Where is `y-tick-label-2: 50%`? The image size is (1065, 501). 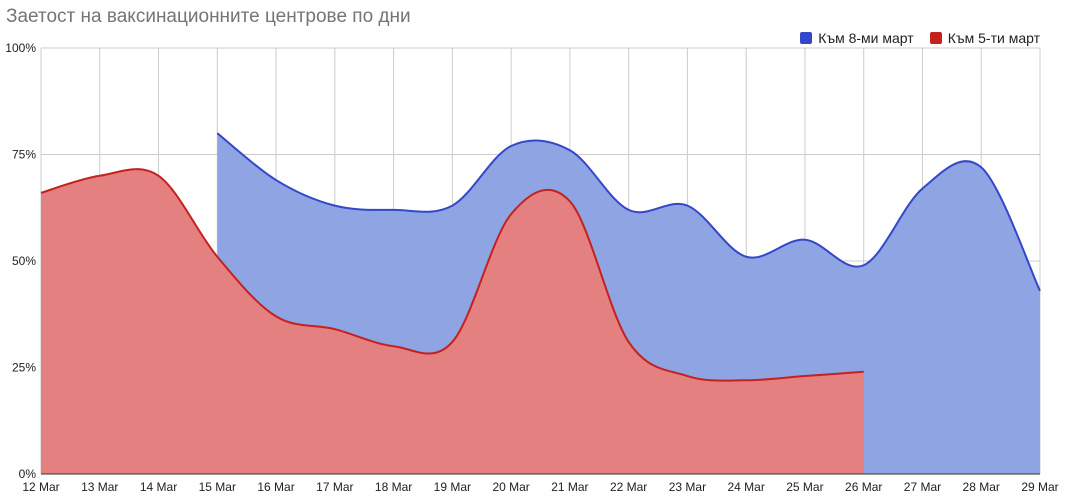 y-tick-label-2: 50% is located at coordinates (24, 261).